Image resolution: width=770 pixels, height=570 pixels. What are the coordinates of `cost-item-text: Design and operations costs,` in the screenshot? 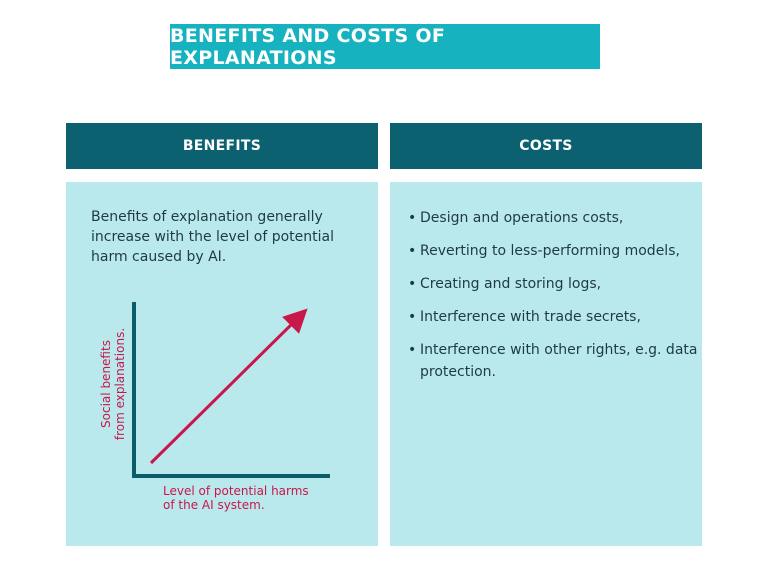 It's located at (522, 218).